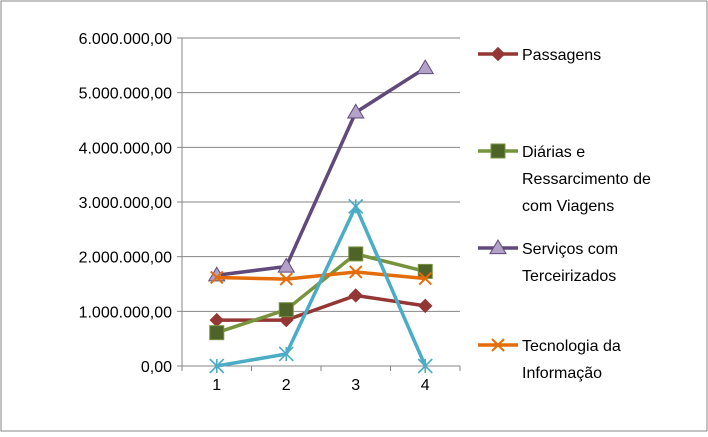 The height and width of the screenshot is (437, 708). I want to click on legend-entry-3: Serviços com Terceirizados, so click(548, 262).